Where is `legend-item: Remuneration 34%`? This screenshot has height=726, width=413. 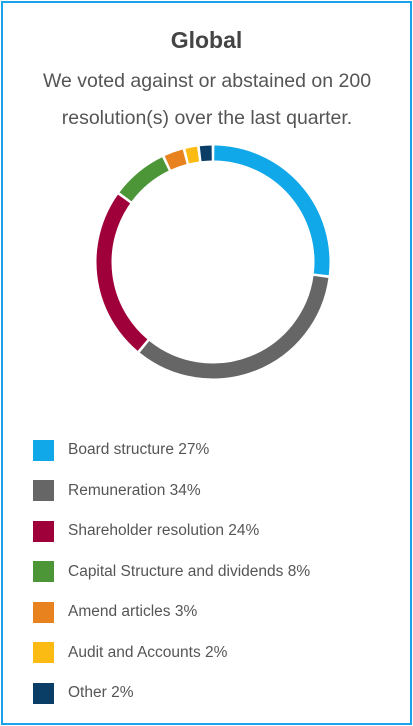 legend-item: Remuneration 34% is located at coordinates (117, 491).